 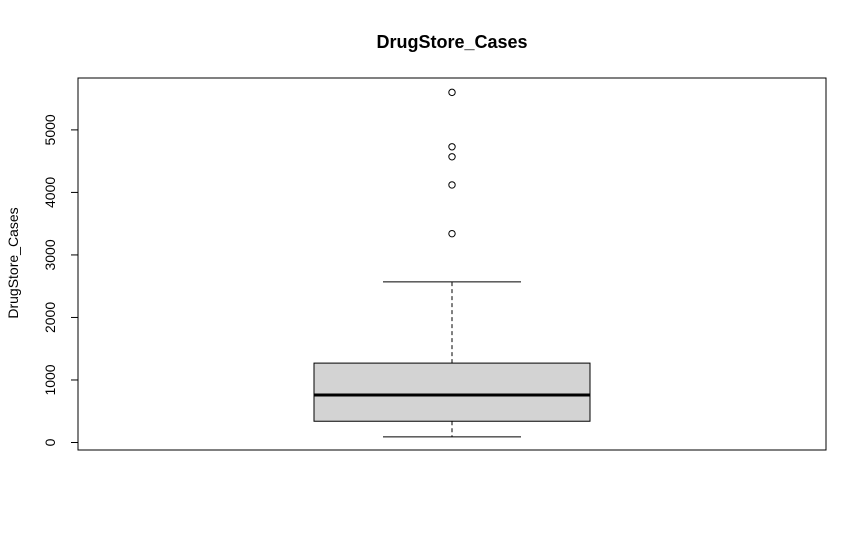 What do you see at coordinates (50, 129) in the screenshot?
I see `y-tick-label: 5000` at bounding box center [50, 129].